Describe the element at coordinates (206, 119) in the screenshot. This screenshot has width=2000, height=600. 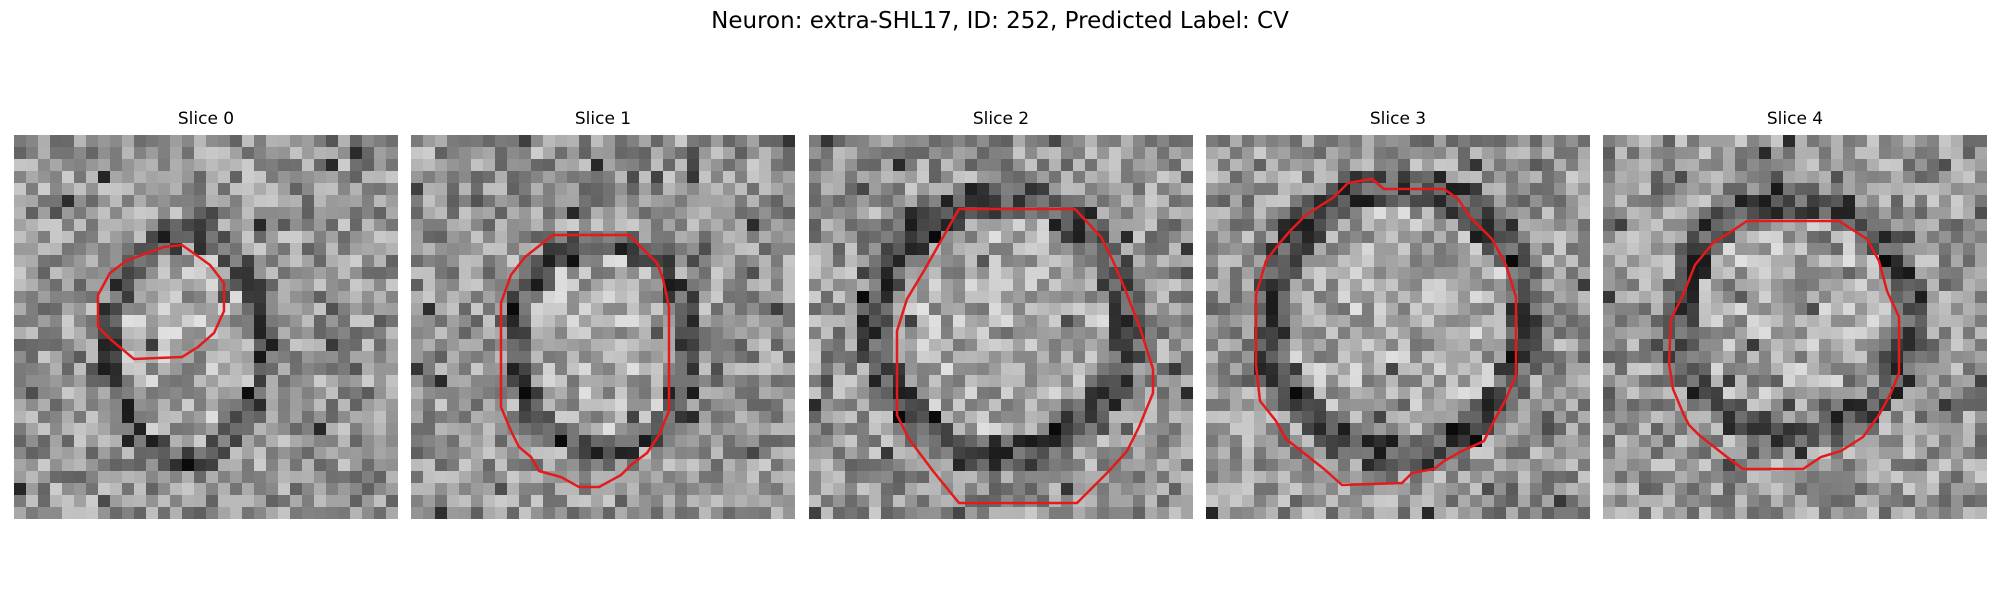
I see `slice-title-0: Slice 0` at that location.